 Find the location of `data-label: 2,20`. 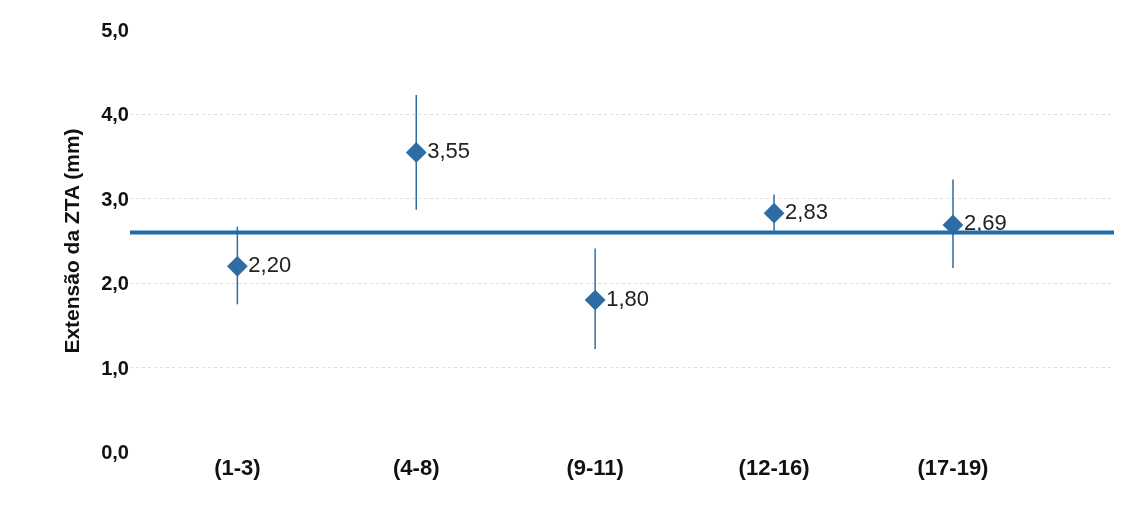

data-label: 2,20 is located at coordinates (270, 264).